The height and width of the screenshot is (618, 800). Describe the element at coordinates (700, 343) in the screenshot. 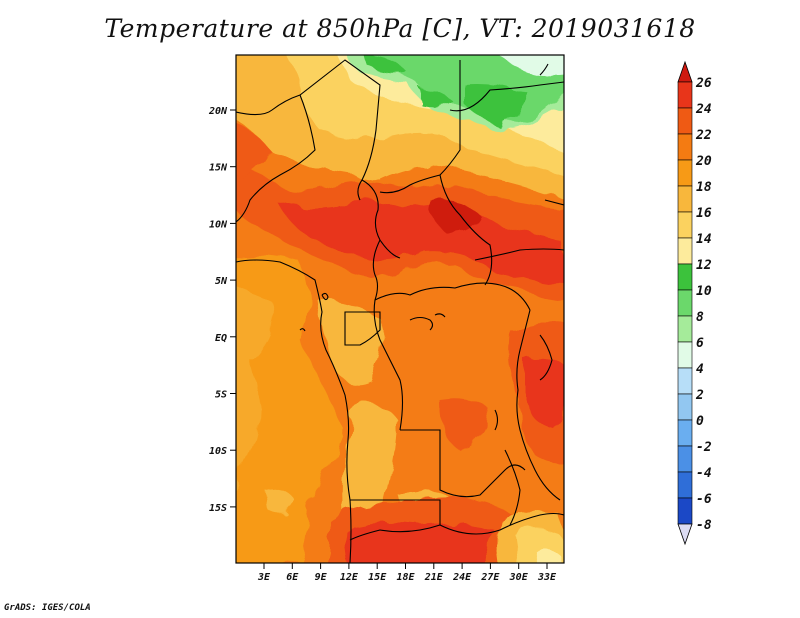

I see `colorbar-label: 6` at that location.